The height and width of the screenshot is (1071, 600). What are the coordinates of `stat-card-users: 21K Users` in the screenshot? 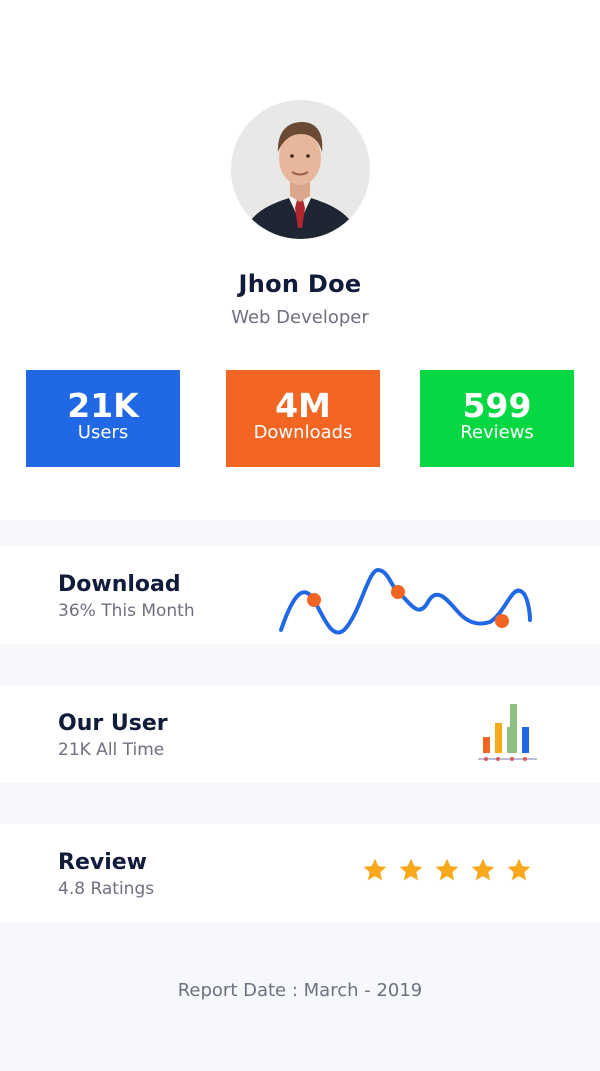 It's located at (103, 418).